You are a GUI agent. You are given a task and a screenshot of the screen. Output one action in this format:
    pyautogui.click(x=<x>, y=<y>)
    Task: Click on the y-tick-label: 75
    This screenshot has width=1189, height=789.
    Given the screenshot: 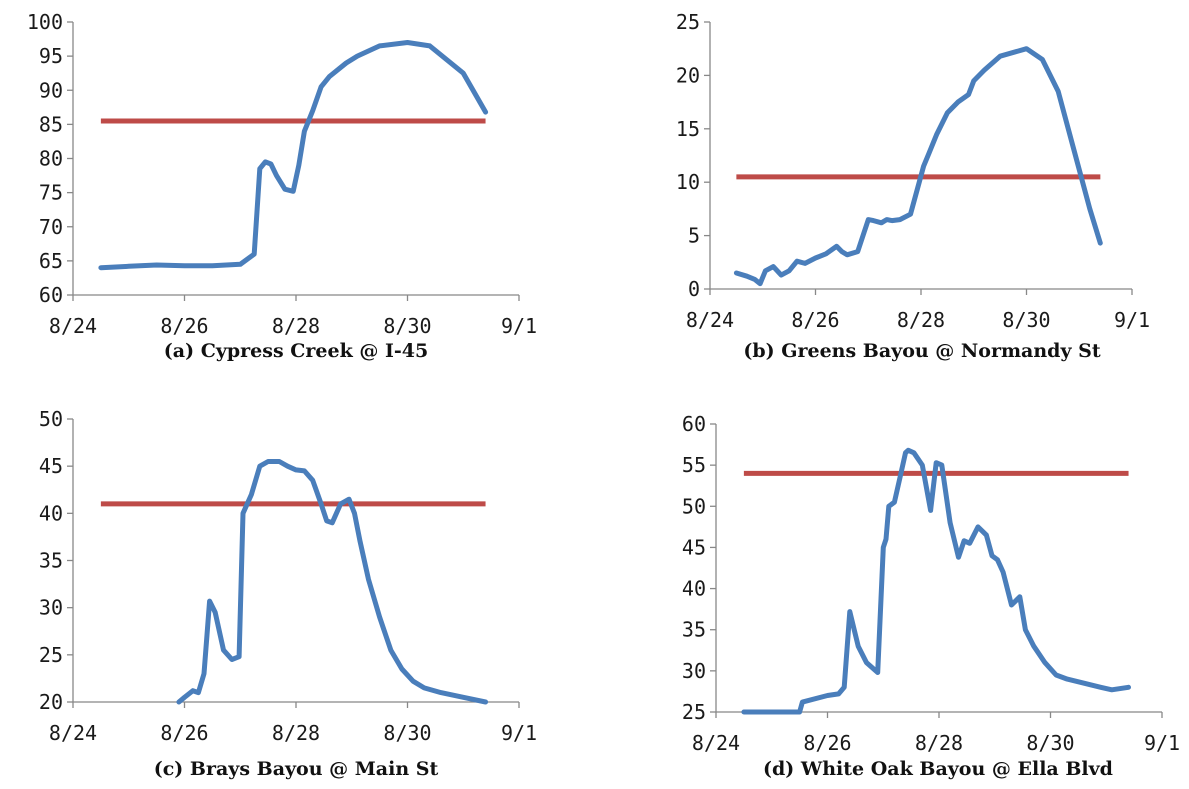 What is the action you would take?
    pyautogui.click(x=51, y=193)
    